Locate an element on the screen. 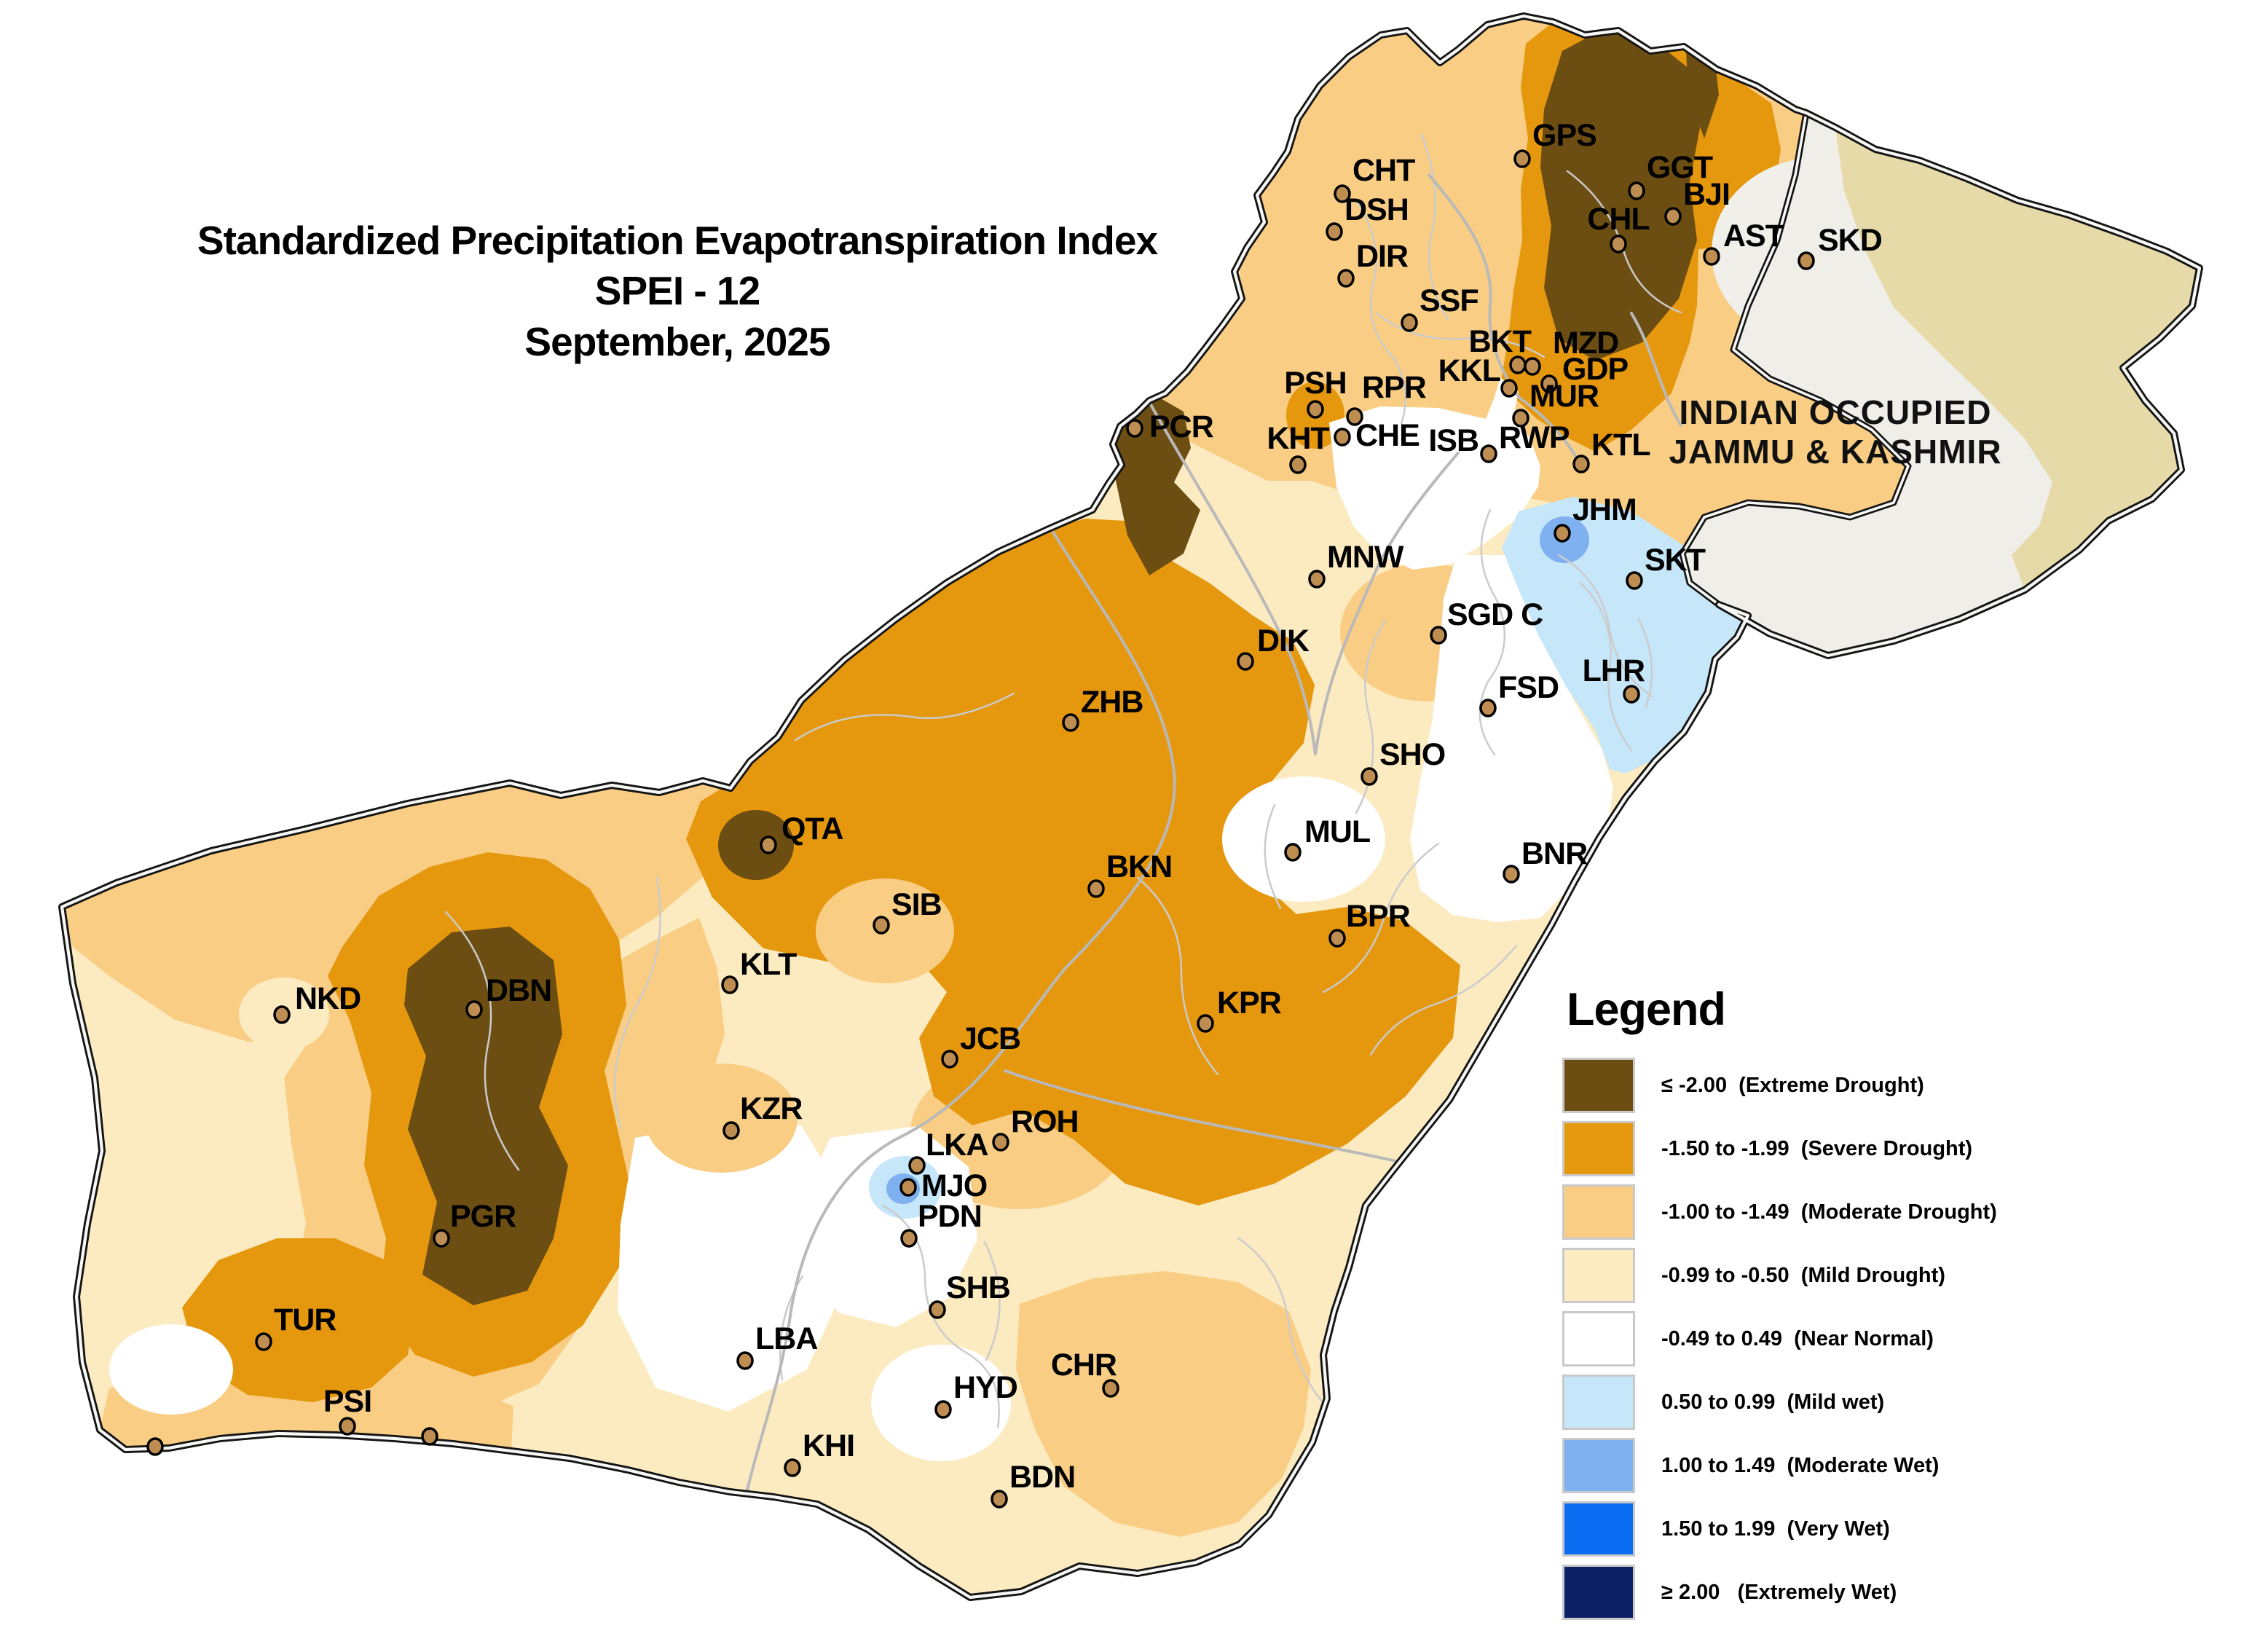 The width and height of the screenshot is (2268, 1636). station-label: PGR is located at coordinates (483, 1217).